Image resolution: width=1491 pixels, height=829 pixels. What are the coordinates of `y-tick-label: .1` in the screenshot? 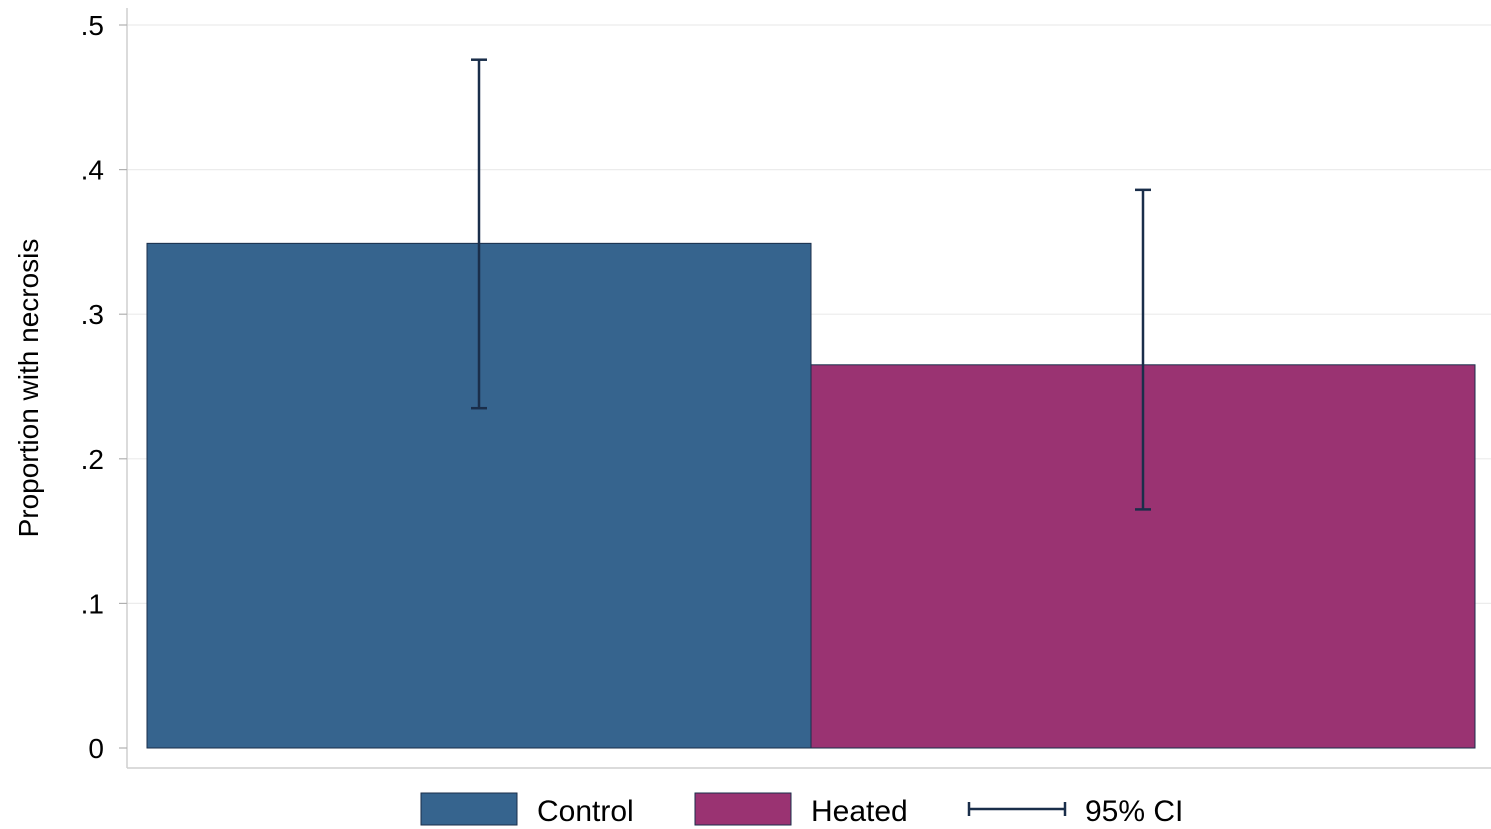 It's located at (92, 603).